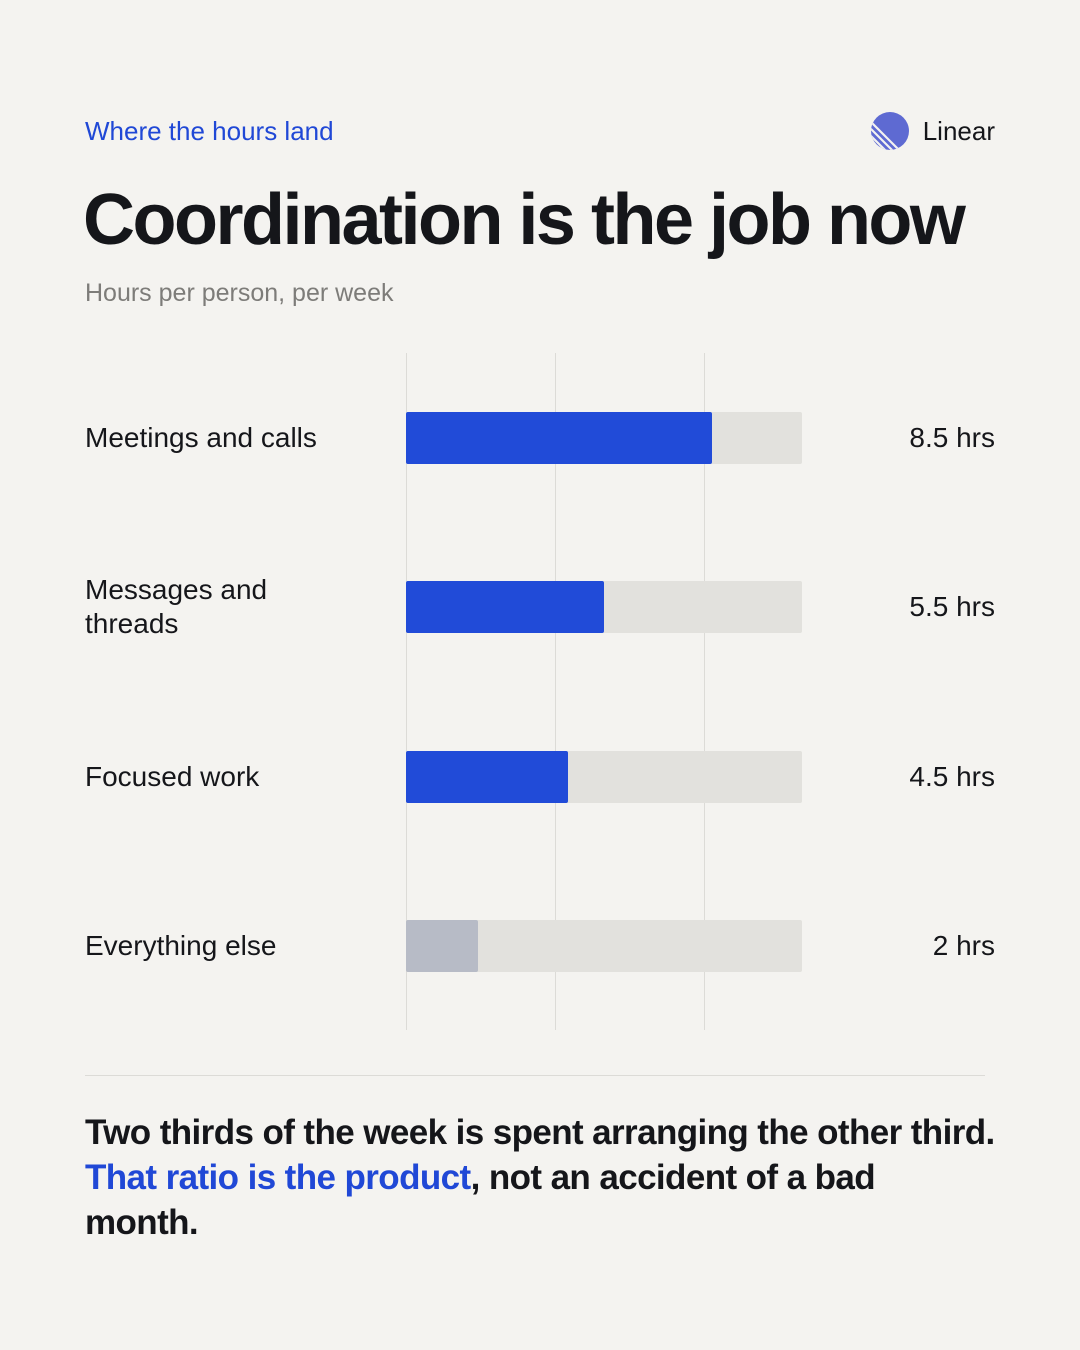  What do you see at coordinates (209, 131) in the screenshot?
I see `eyebrow-label: Where the hours land` at bounding box center [209, 131].